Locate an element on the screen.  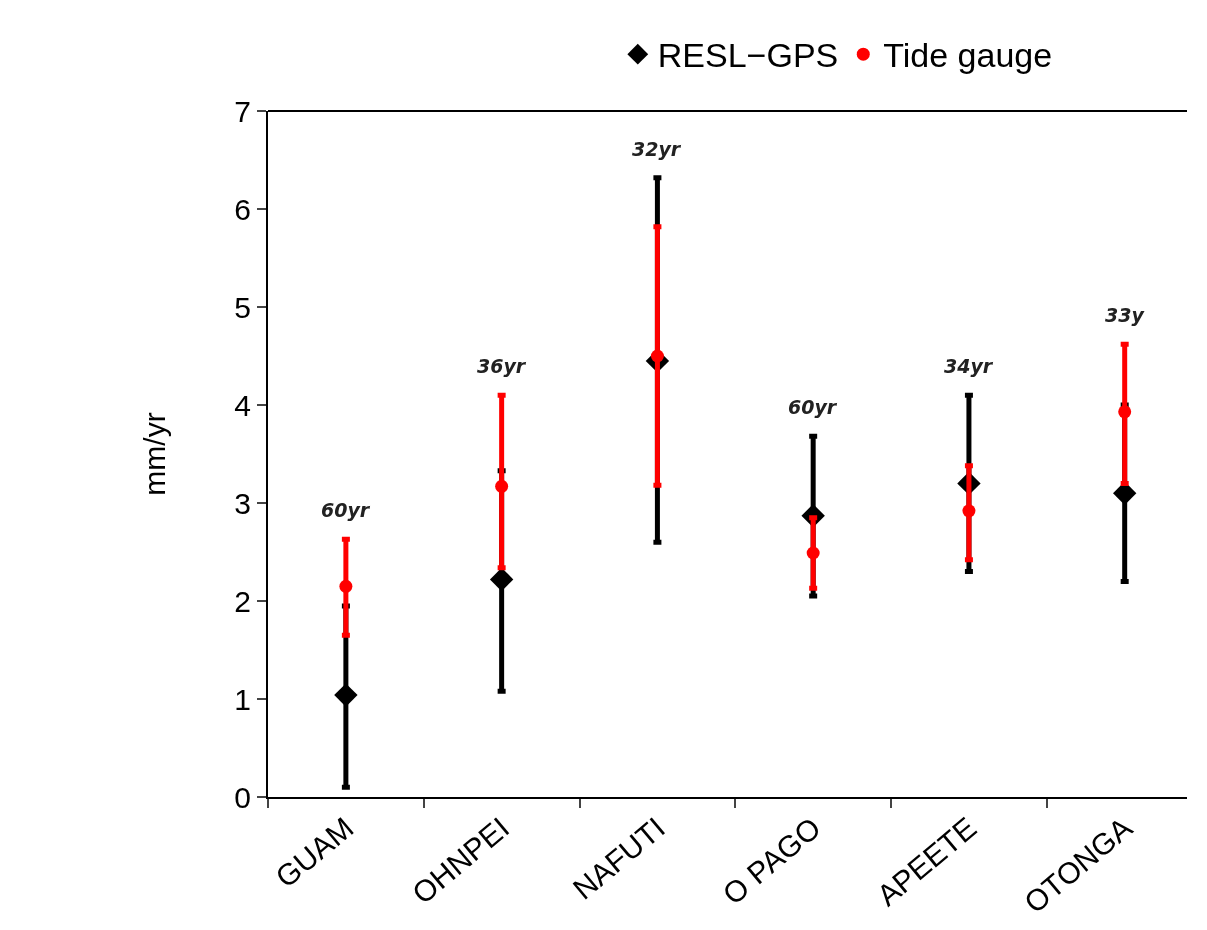
y-tick-label: 0 is located at coordinates (242, 797).